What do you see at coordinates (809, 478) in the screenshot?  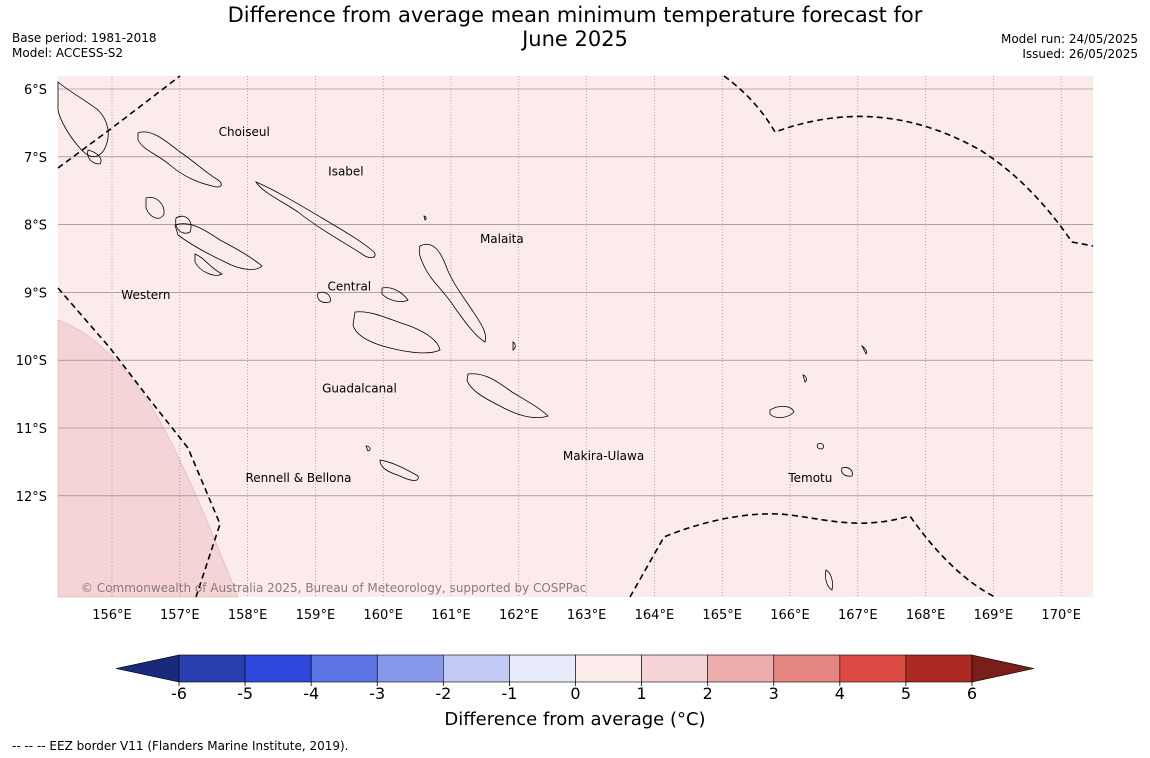 I see `region-label: Temotu` at bounding box center [809, 478].